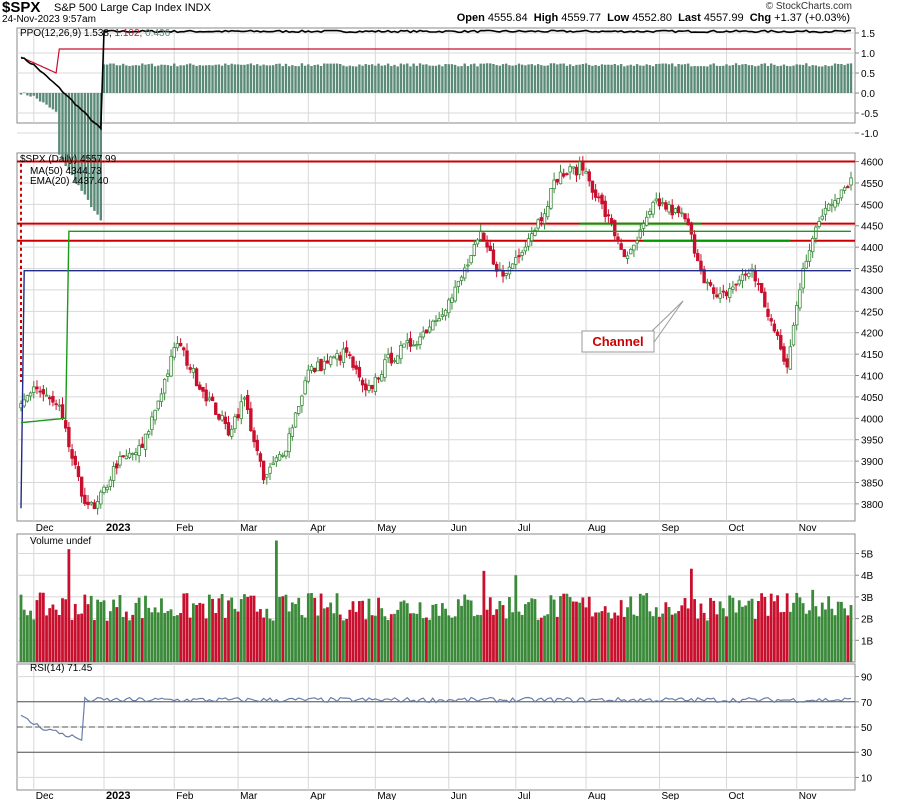  I want to click on month-label: Dec, so click(45, 795).